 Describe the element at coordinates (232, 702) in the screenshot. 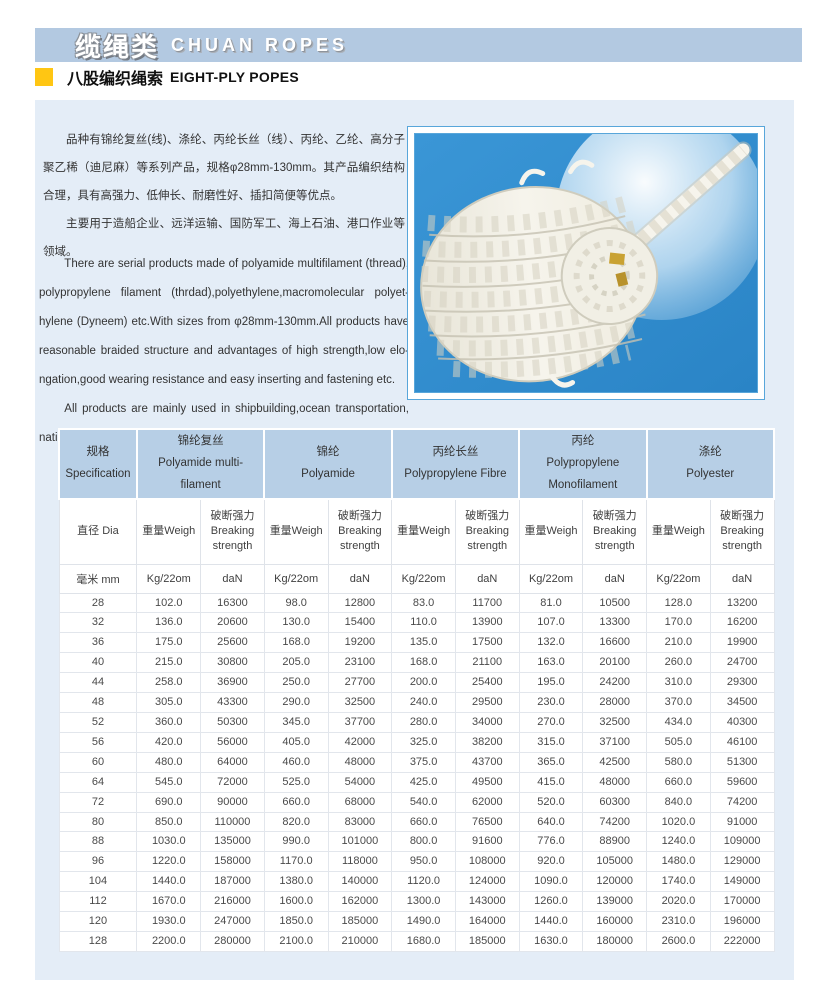

I see `cell-value: 43300` at that location.